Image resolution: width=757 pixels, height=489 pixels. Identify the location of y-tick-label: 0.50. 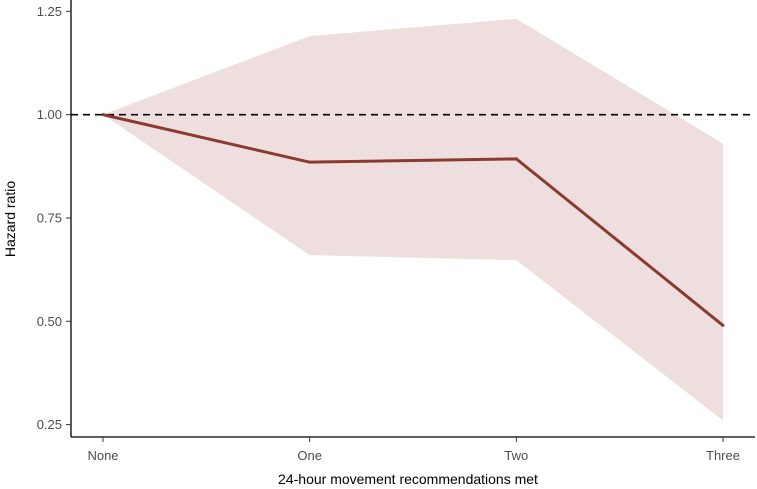
(49, 321).